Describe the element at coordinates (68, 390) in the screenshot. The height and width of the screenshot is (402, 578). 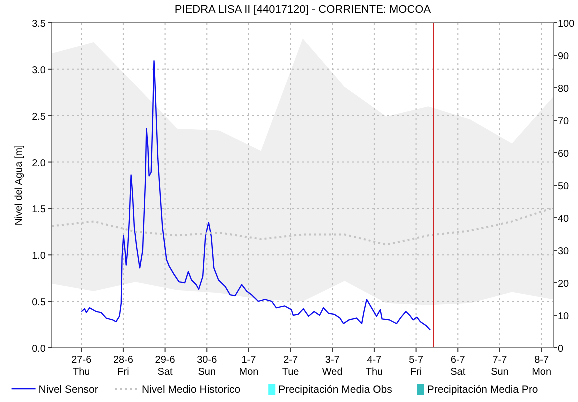
I see `legend-label: Nivel Sensor` at that location.